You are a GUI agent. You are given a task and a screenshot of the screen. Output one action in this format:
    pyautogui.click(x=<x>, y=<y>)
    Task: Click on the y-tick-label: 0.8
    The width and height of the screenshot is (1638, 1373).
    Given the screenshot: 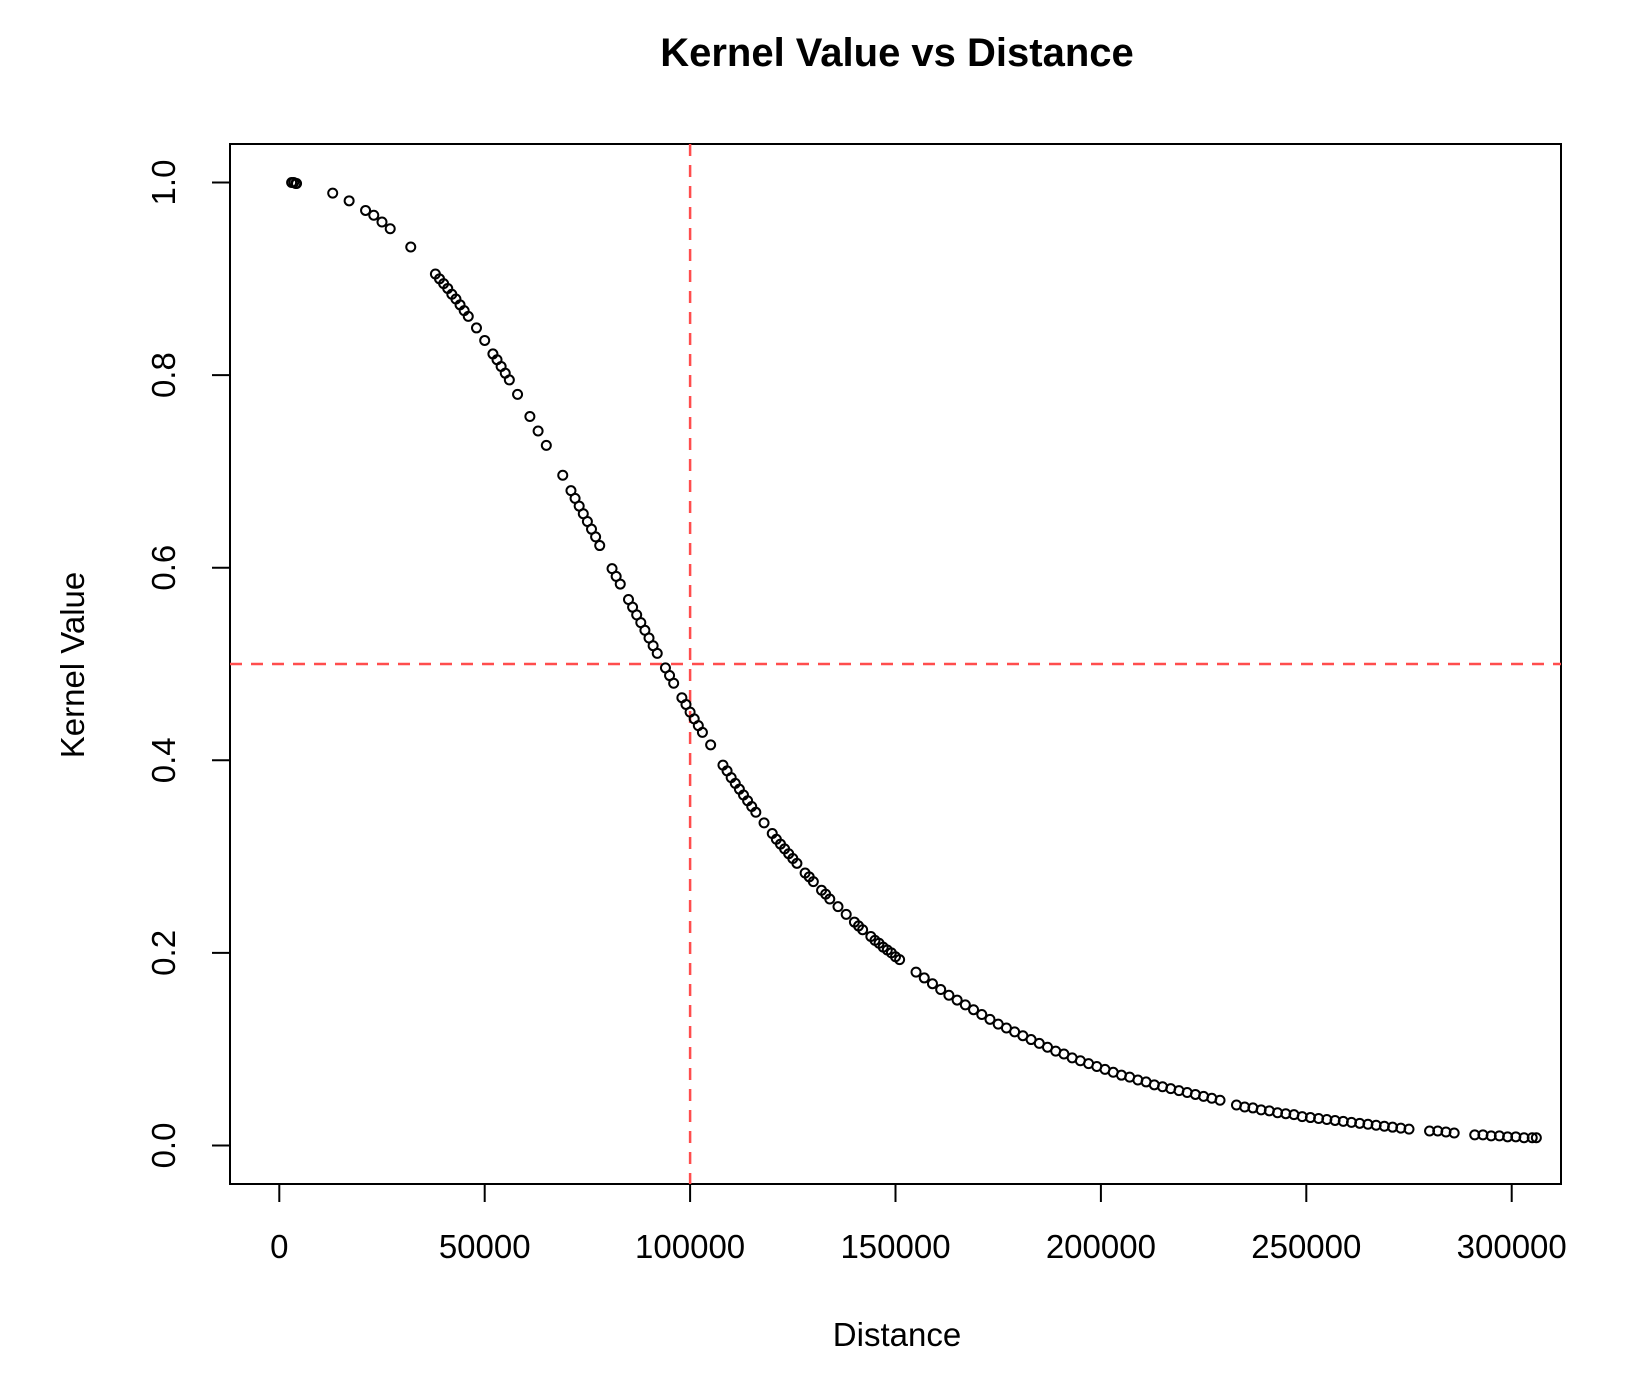 What is the action you would take?
    pyautogui.click(x=163, y=375)
    